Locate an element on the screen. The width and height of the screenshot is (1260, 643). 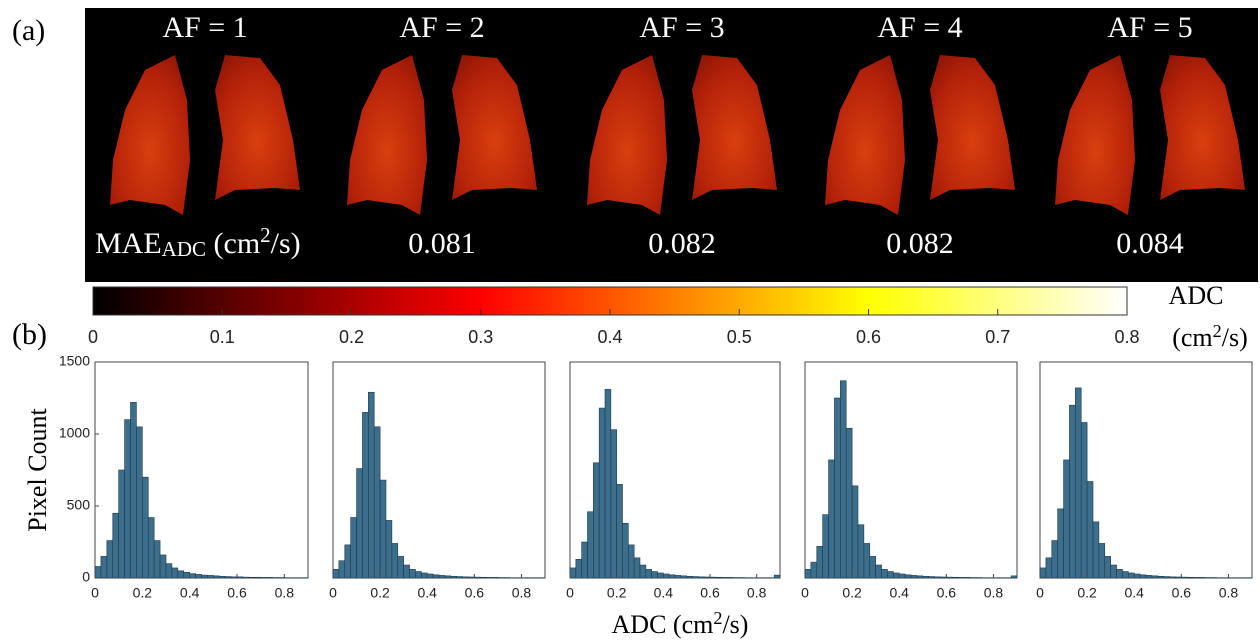
label-part: (cm is located at coordinates (1192, 337).